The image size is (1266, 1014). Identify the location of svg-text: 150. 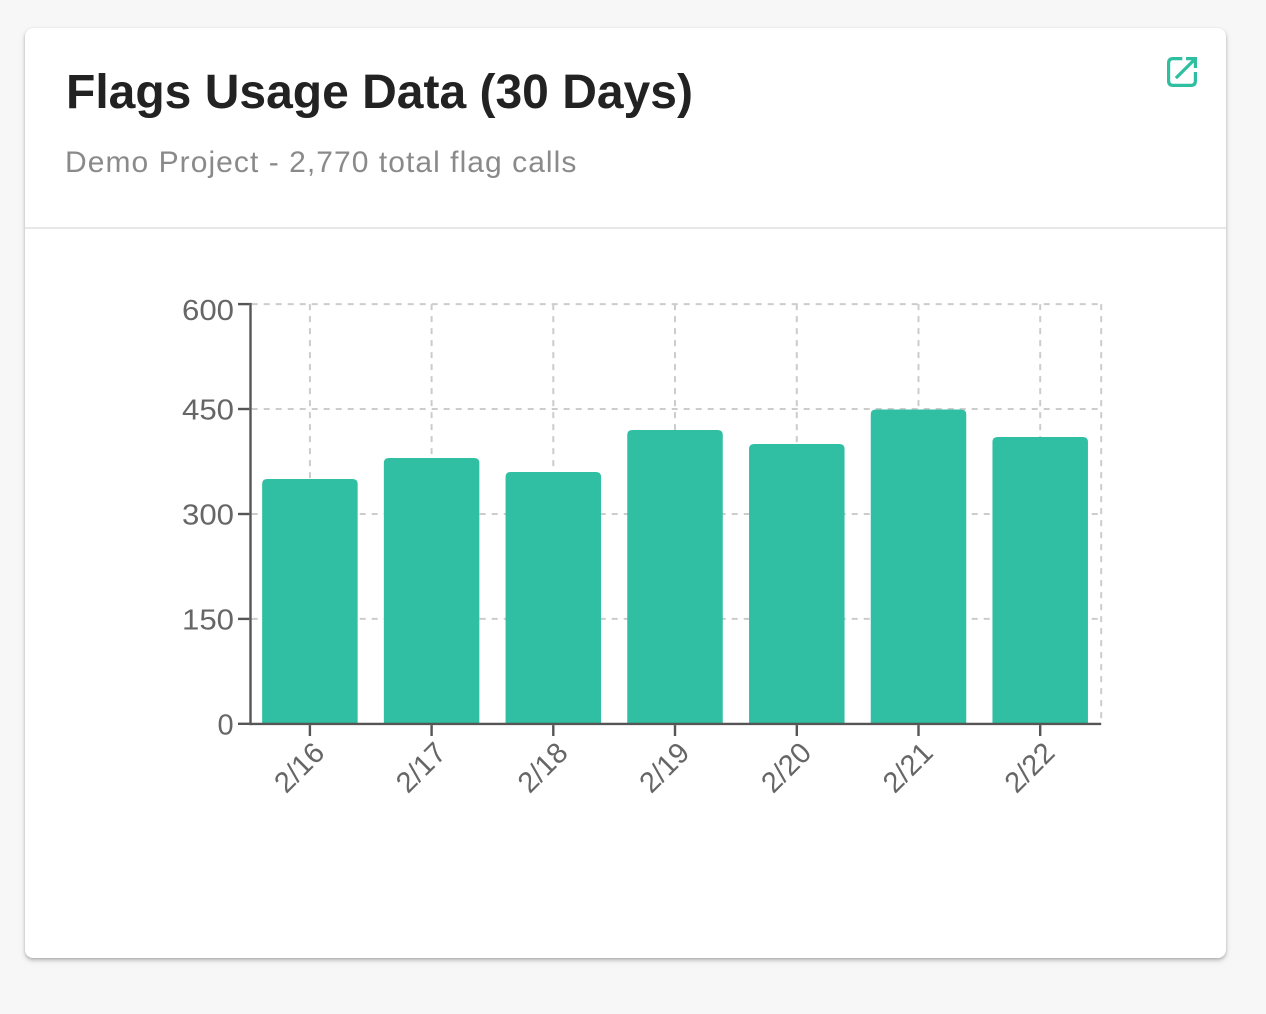
(208, 620).